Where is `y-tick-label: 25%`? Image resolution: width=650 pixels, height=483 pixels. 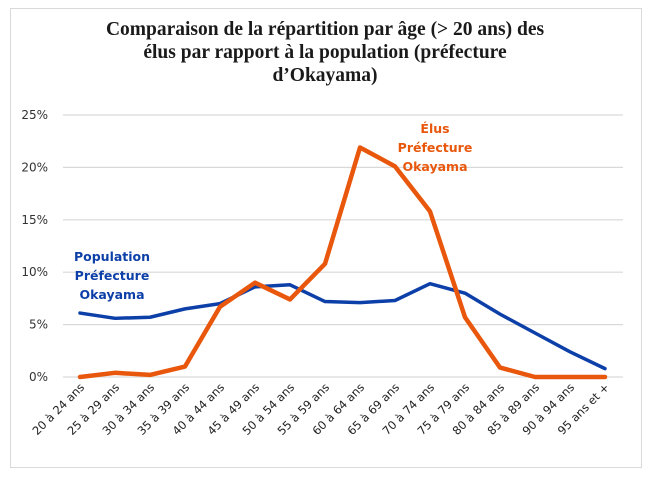 y-tick-label: 25% is located at coordinates (34, 115).